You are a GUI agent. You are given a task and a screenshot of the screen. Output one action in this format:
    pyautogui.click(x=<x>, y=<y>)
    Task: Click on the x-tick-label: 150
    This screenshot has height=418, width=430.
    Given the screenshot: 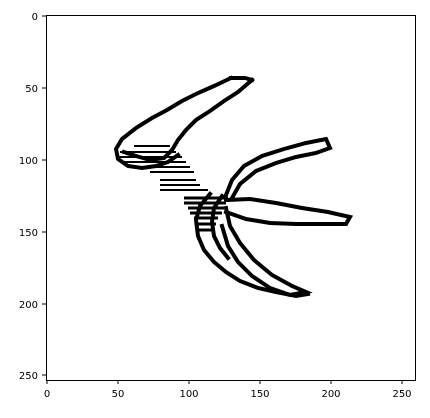 What is the action you would take?
    pyautogui.click(x=259, y=394)
    